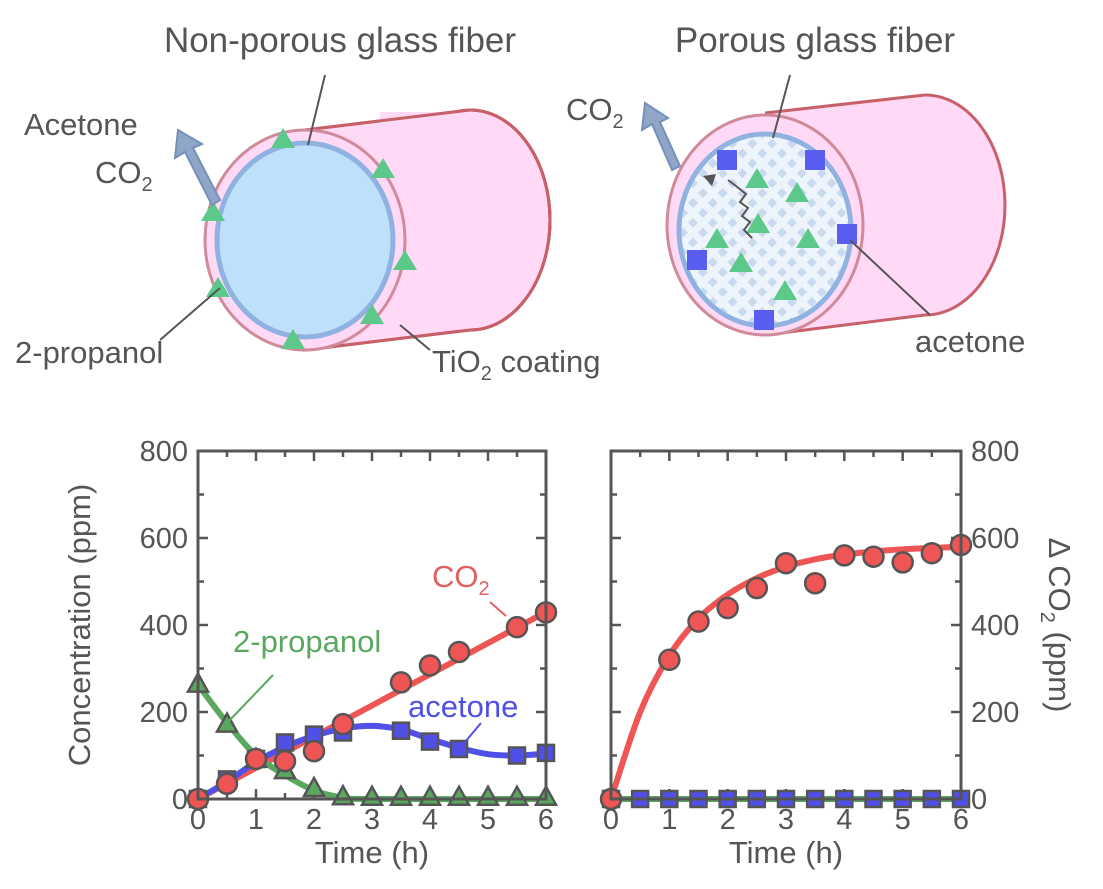 This screenshot has height=889, width=1103. Describe the element at coordinates (1056, 625) in the screenshot. I see `y-axis-label: Δ CO2 (ppm)` at that location.